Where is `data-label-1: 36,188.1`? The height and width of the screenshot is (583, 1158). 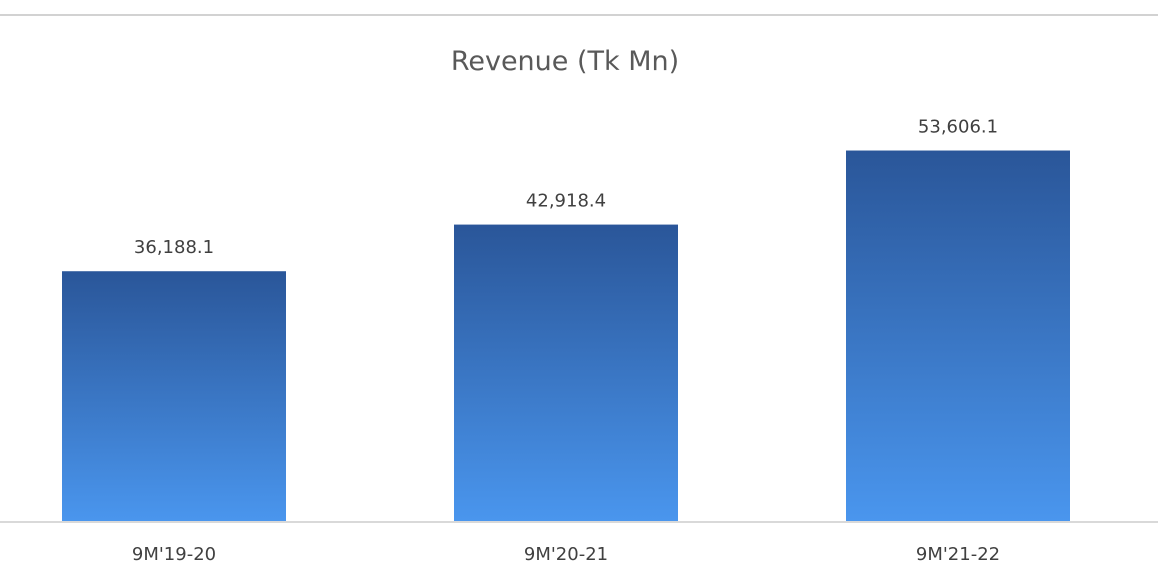 data-label-1: 36,188.1 is located at coordinates (174, 247).